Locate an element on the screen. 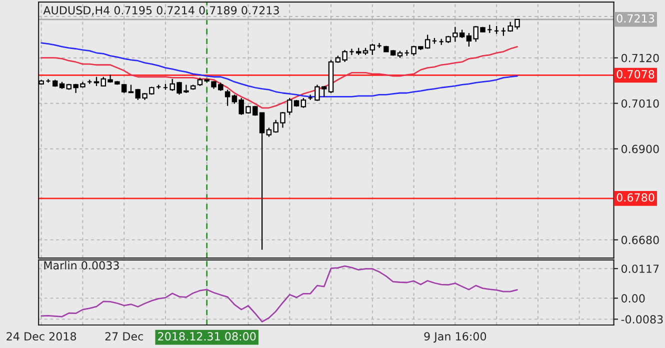 Image resolution: width=665 pixels, height=348 pixels. chart-title: Marlin 0.0033 is located at coordinates (81, 265).